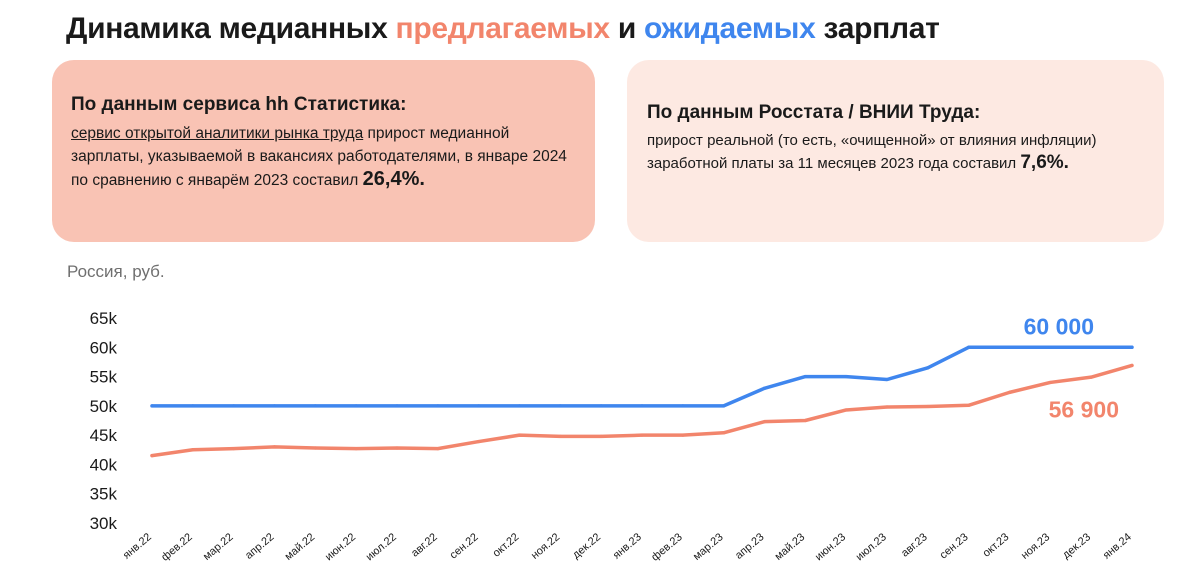 The height and width of the screenshot is (582, 1200). Describe the element at coordinates (1035, 546) in the screenshot. I see `x-tick-label: ноя.23` at that location.